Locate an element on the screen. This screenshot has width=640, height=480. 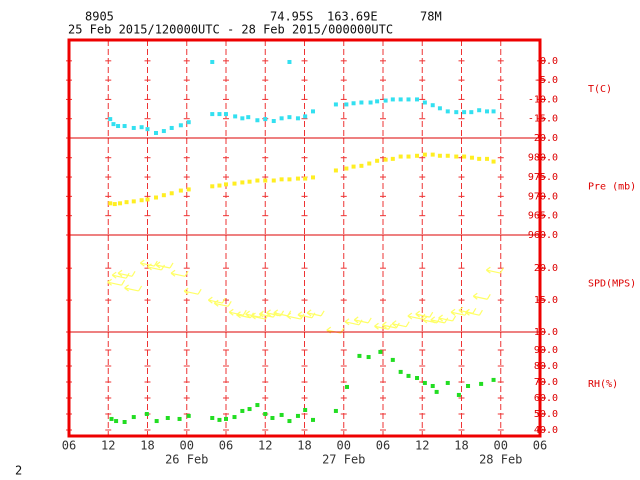
y-axis-label: RH(%) is located at coordinates (603, 384).